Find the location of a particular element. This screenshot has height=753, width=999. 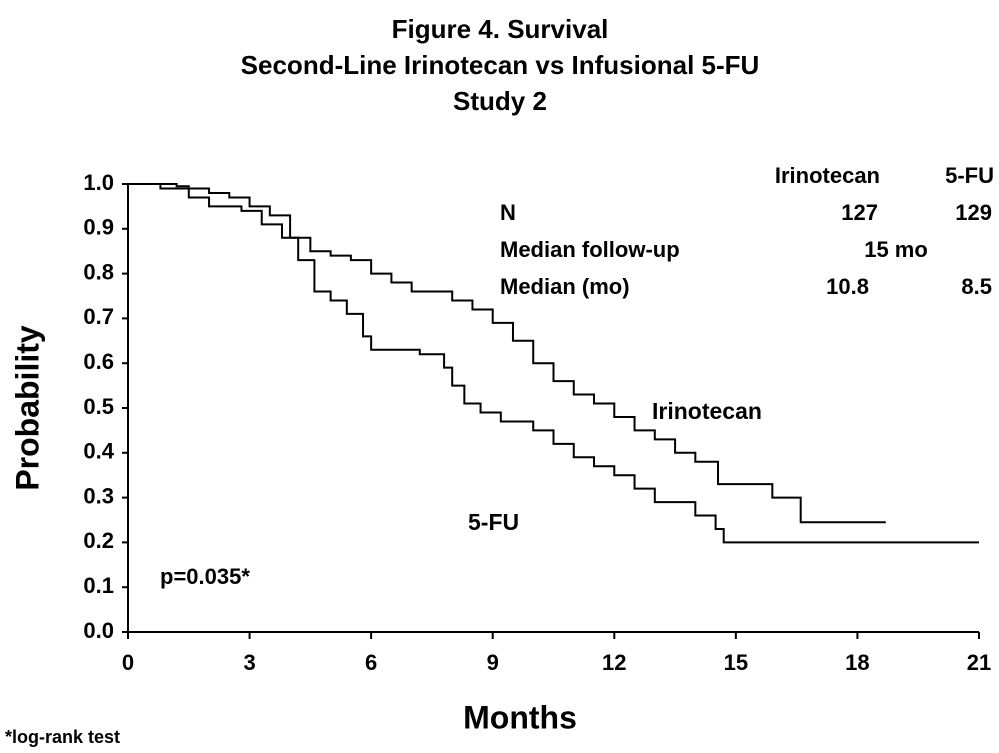

annotation: p=0.035* is located at coordinates (205, 576).